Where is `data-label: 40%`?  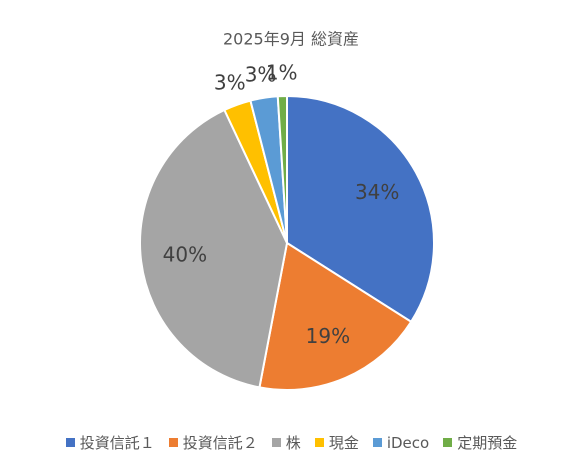
data-label: 40% is located at coordinates (185, 254).